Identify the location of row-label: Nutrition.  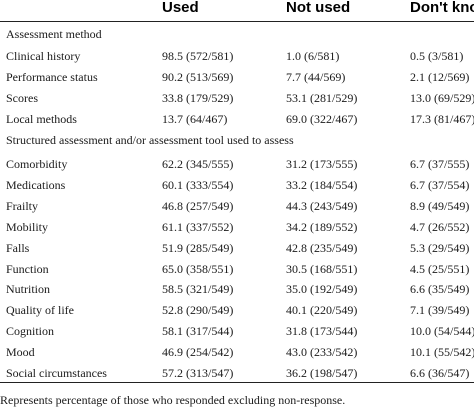
(28, 289).